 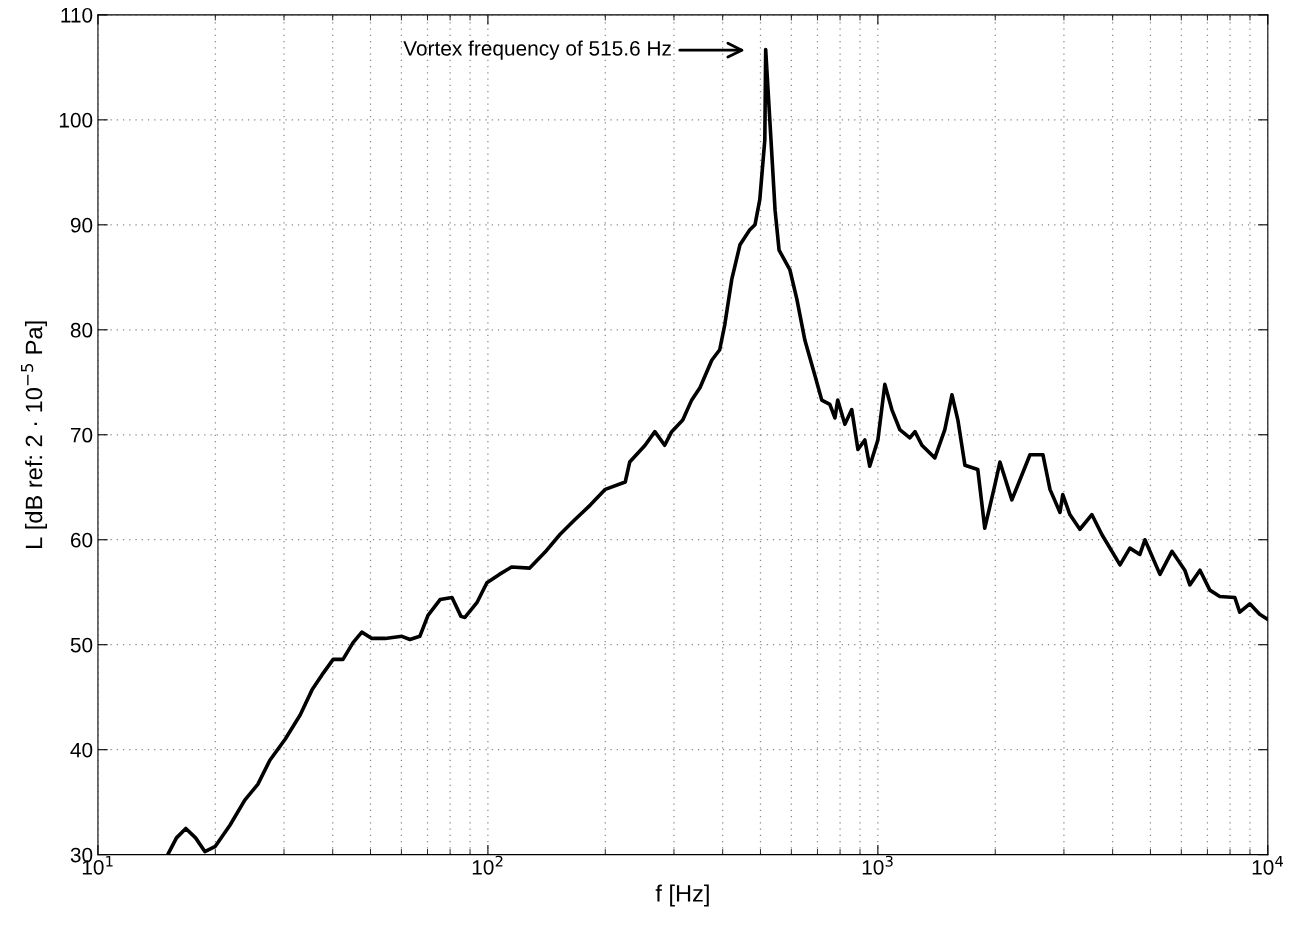 I want to click on y-tick-label: 90, so click(x=81, y=225).